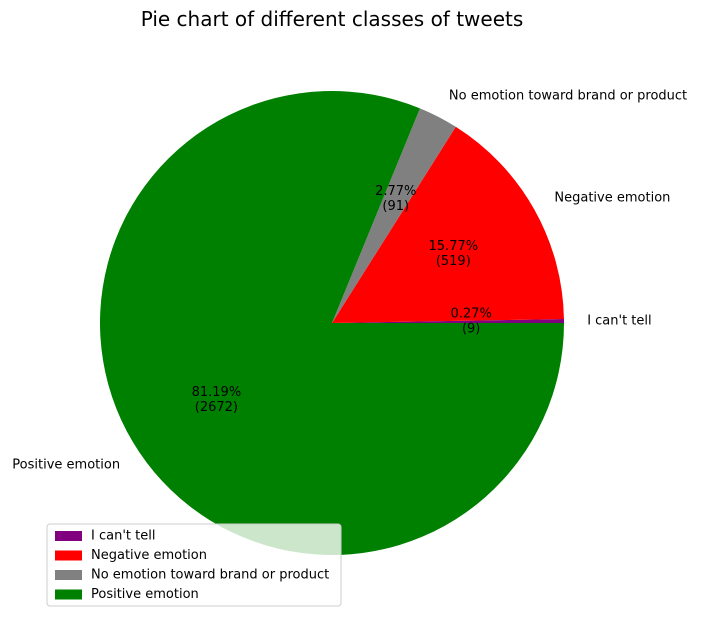 This screenshot has width=703, height=623. Describe the element at coordinates (68, 555) in the screenshot. I see `legend-swatch-negative-emotion` at that location.